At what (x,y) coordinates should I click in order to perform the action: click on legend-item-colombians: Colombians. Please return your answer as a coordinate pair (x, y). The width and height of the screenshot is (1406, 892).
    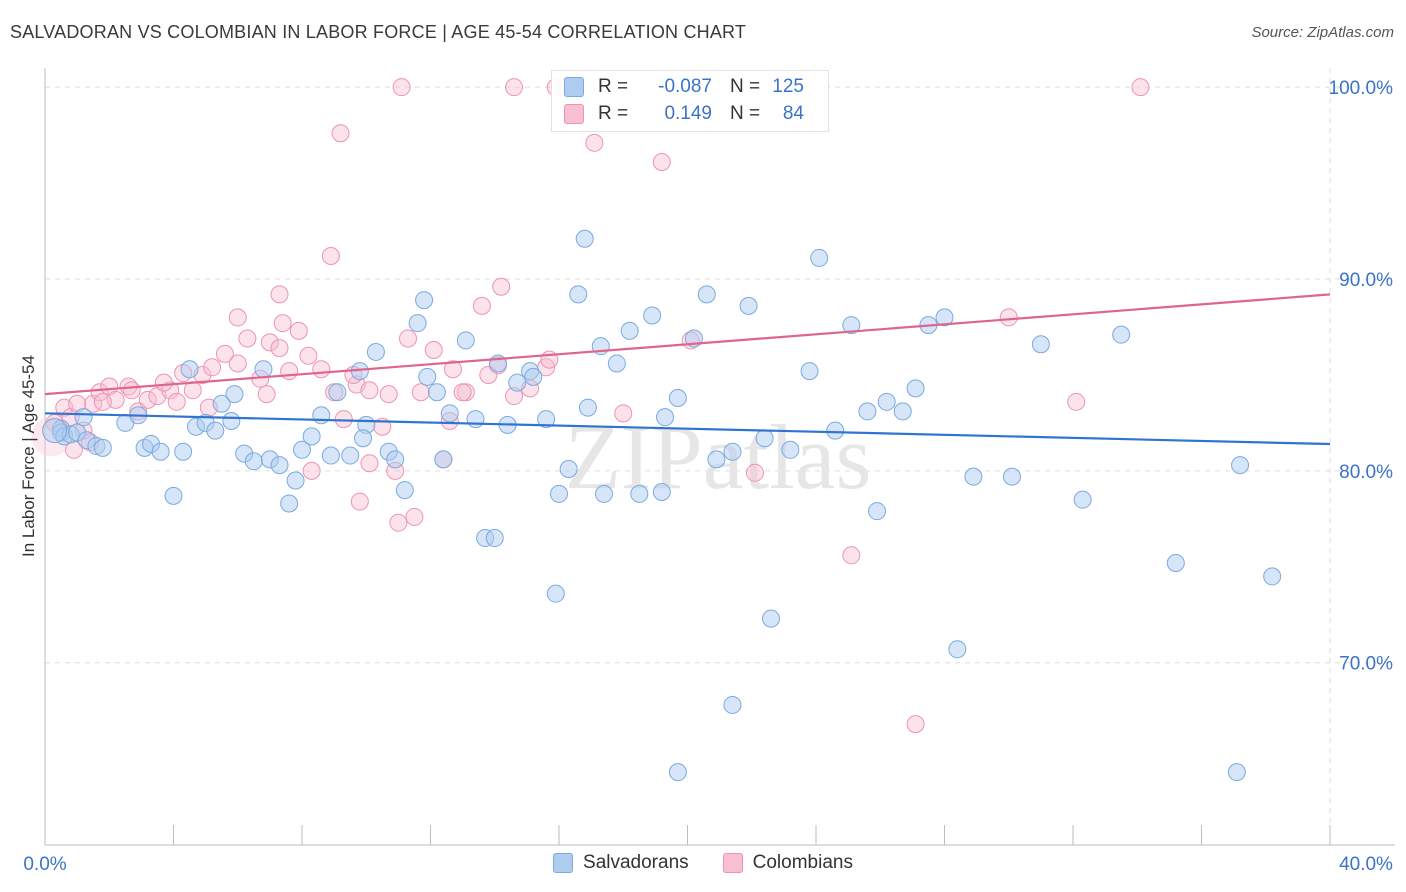
    Looking at the image, I should click on (787, 863).